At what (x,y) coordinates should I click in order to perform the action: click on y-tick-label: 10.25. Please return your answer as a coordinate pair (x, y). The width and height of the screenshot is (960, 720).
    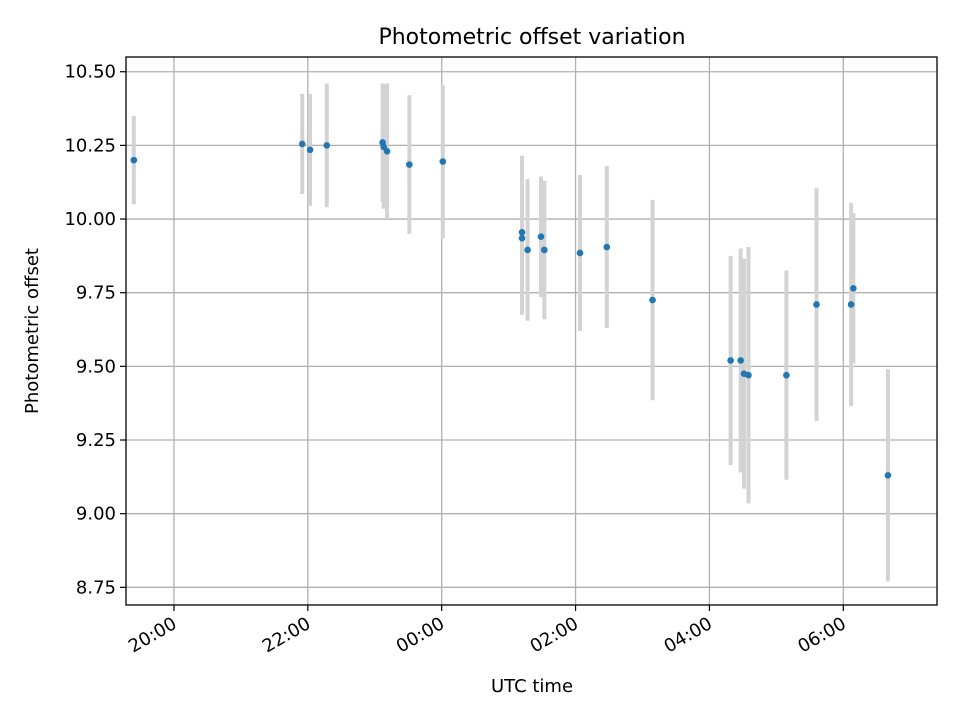
    Looking at the image, I should click on (90, 145).